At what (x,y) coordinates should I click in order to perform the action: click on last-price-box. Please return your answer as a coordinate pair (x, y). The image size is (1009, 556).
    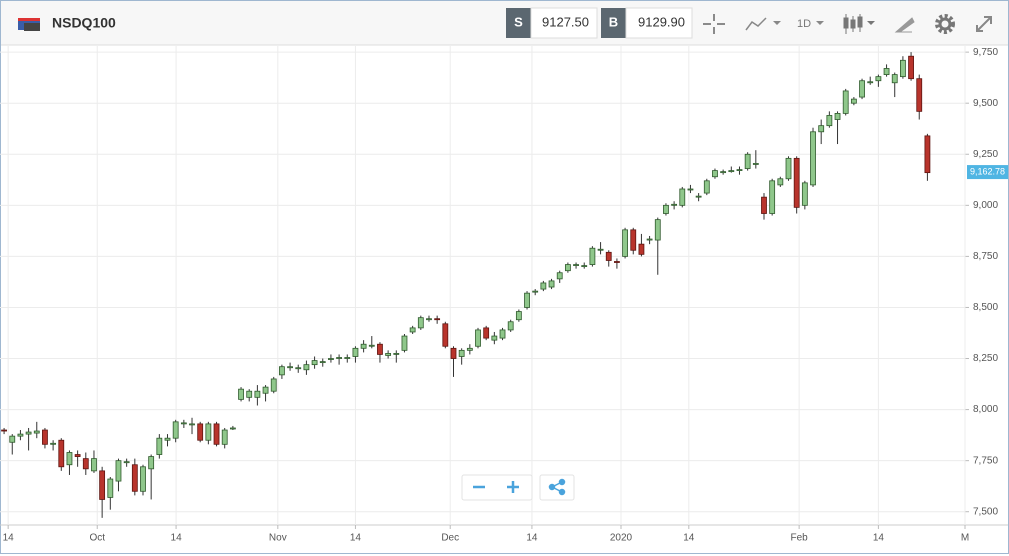
    Looking at the image, I should click on (987, 172).